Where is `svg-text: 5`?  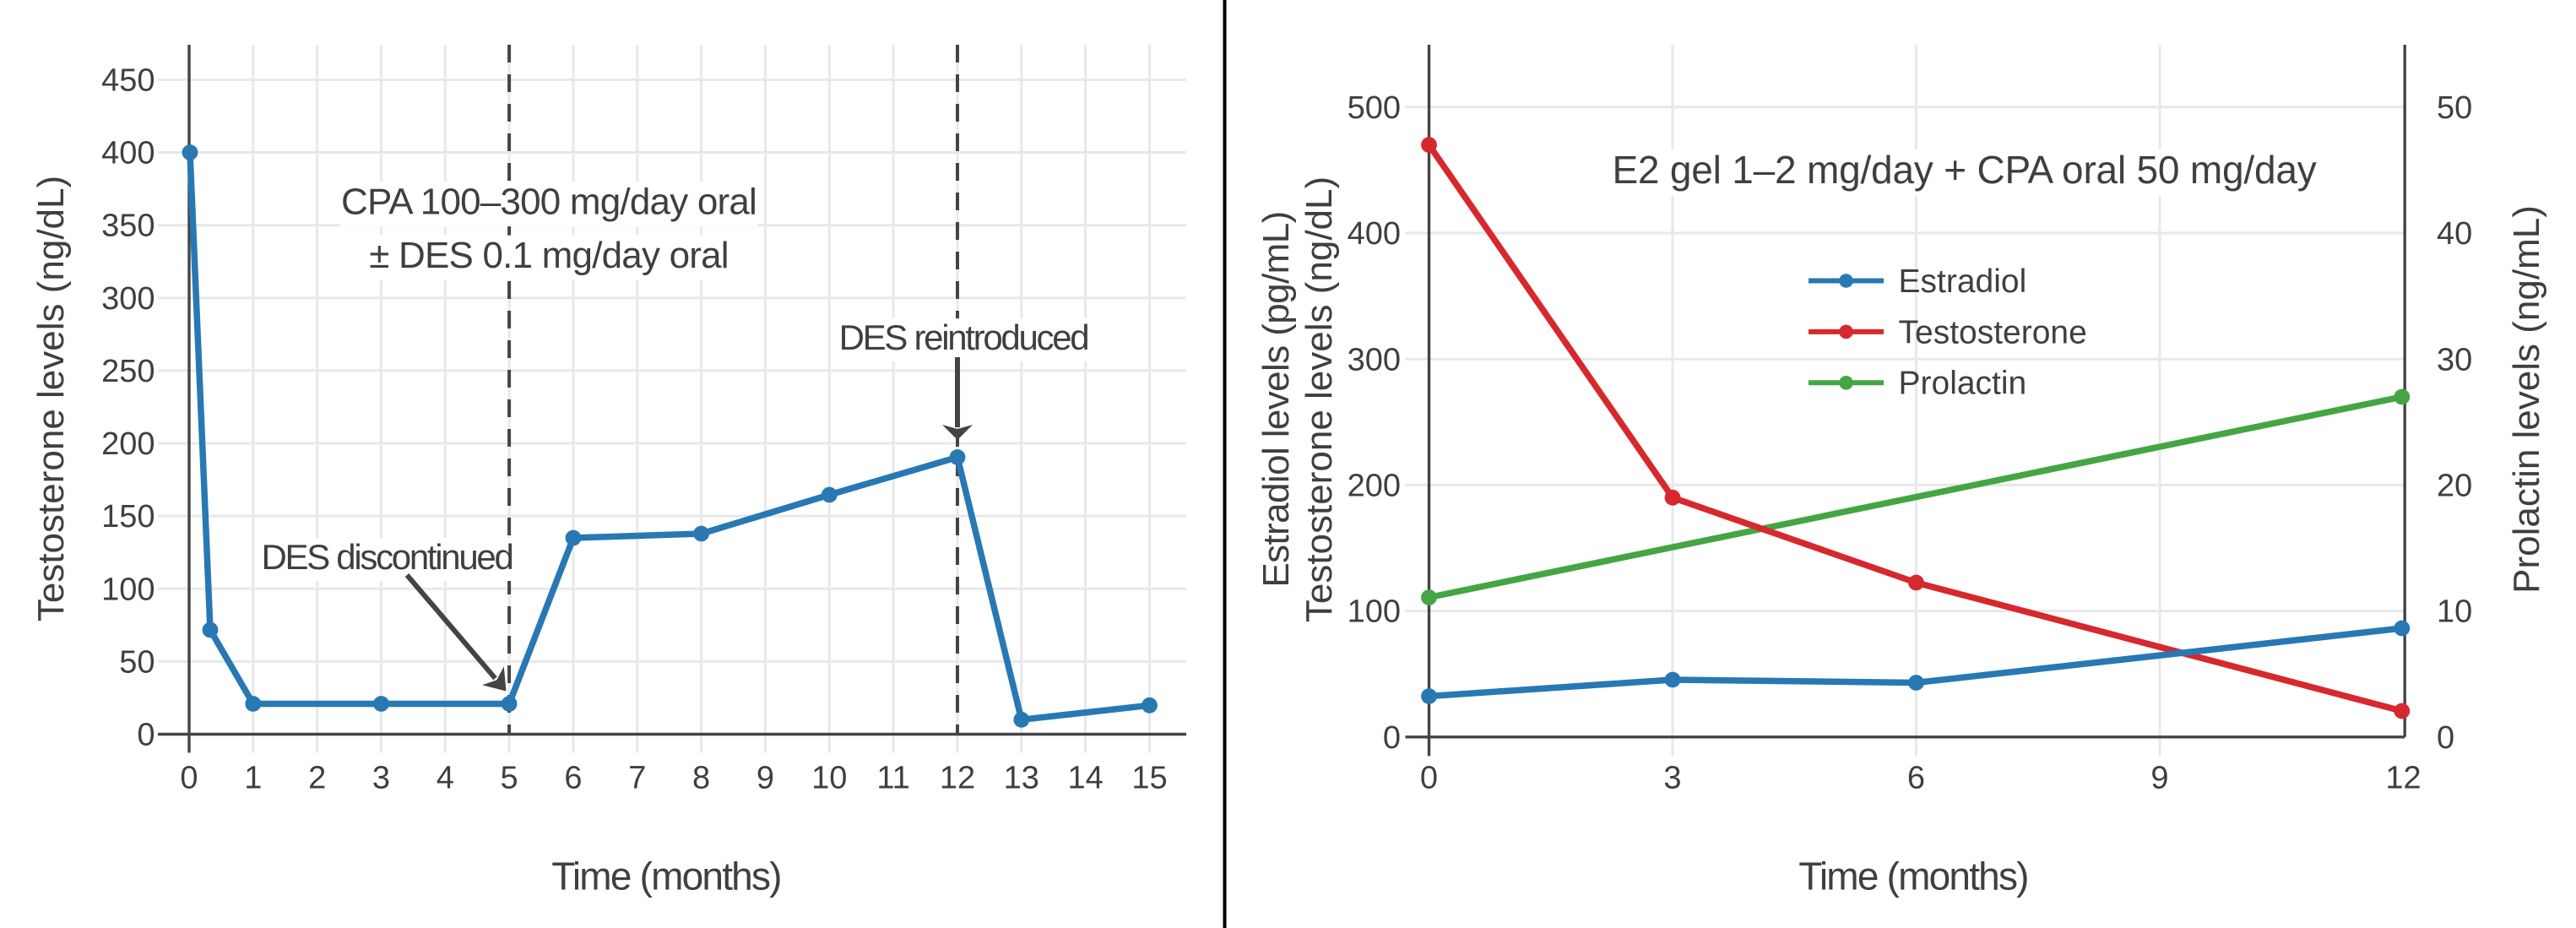
svg-text: 5 is located at coordinates (510, 778).